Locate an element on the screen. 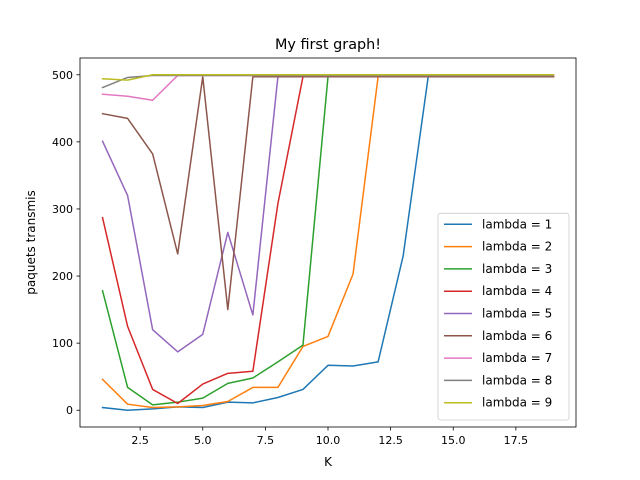  x-tick-label: 10.0 is located at coordinates (328, 440).